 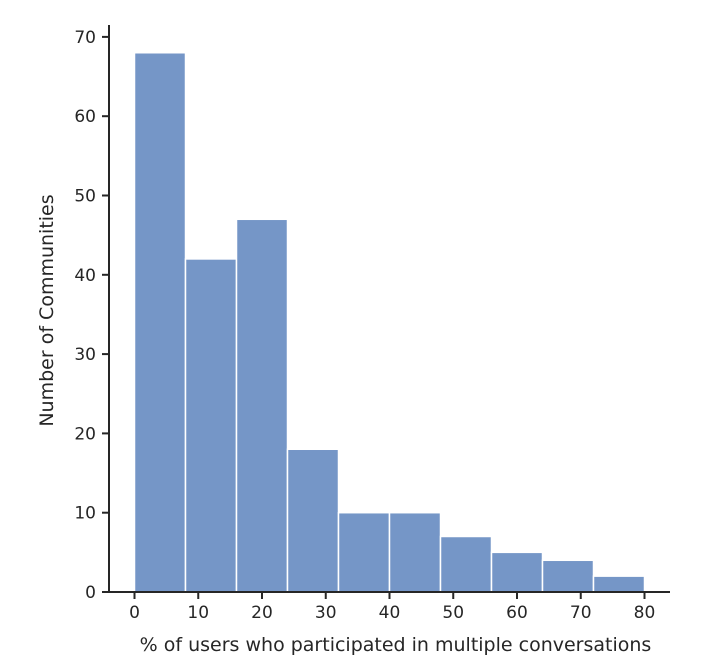 What do you see at coordinates (326, 613) in the screenshot?
I see `x-tick-label: 30` at bounding box center [326, 613].